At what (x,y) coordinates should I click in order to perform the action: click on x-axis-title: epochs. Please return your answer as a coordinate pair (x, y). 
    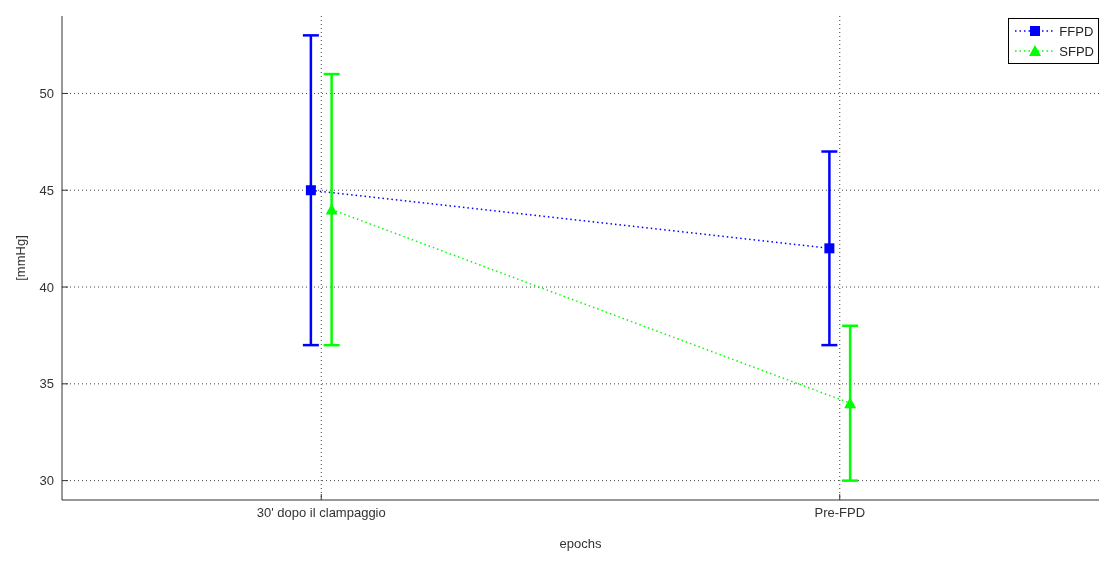
    Looking at the image, I should click on (580, 543).